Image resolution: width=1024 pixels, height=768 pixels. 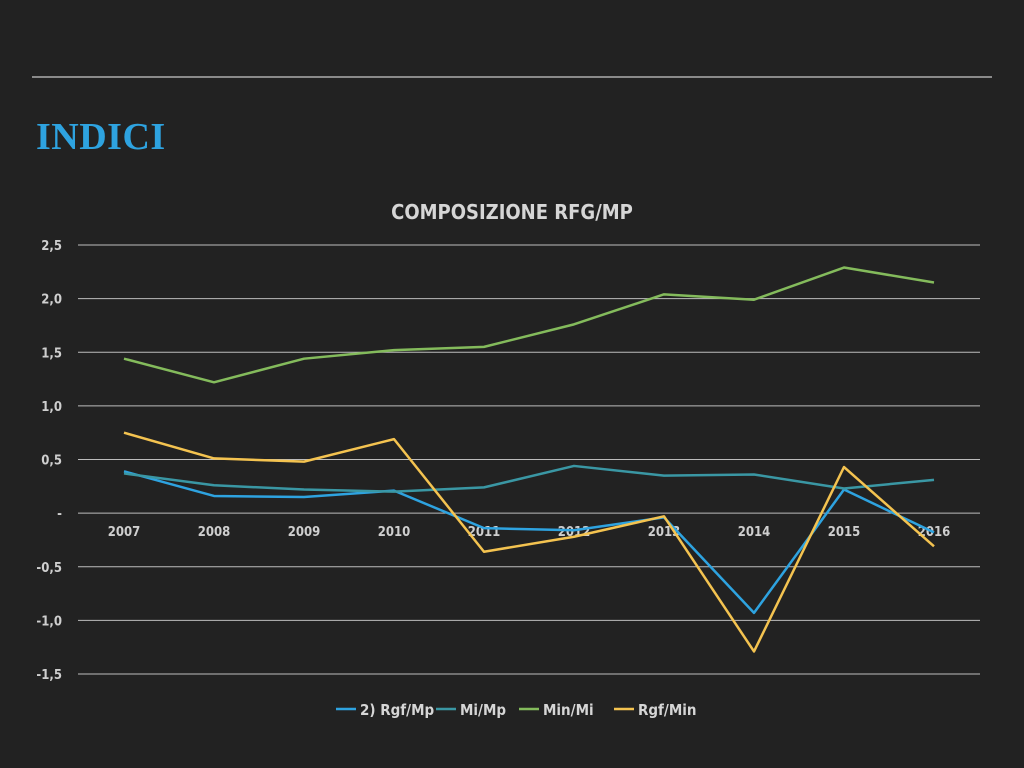 I want to click on y-tick-label: -, so click(x=59, y=514).